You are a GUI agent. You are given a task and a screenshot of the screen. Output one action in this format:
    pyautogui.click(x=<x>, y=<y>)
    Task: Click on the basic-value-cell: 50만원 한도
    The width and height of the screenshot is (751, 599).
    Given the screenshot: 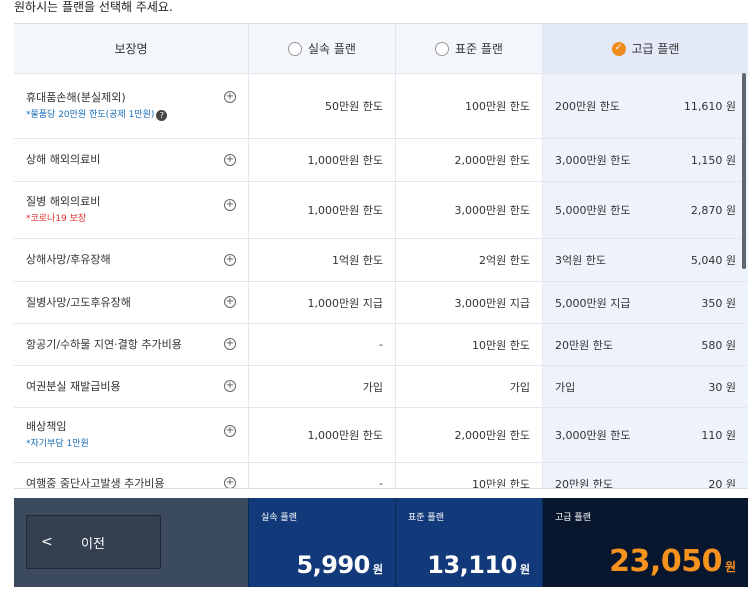 What is the action you would take?
    pyautogui.click(x=321, y=106)
    